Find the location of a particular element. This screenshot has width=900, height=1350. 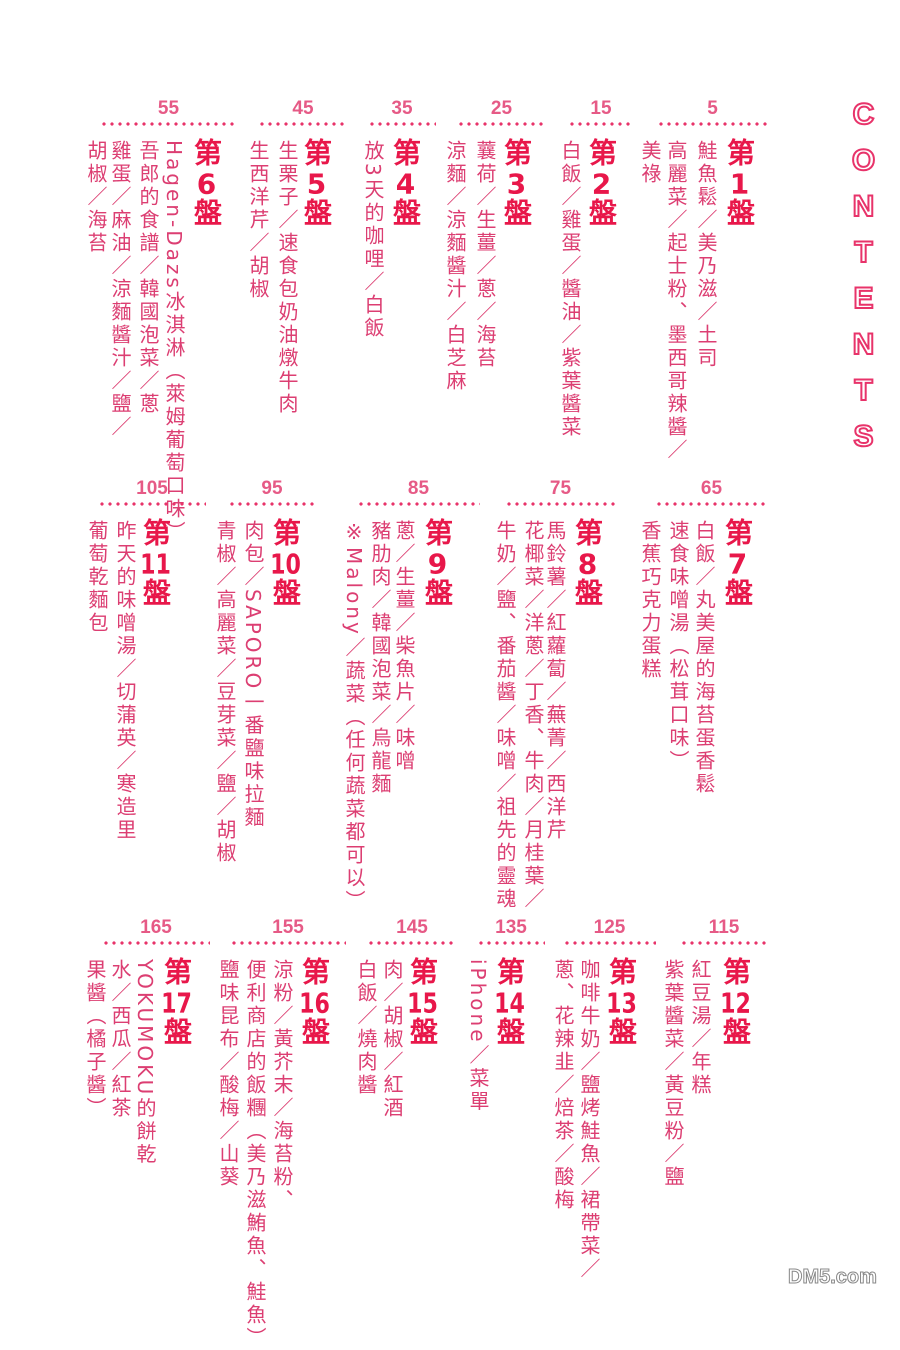

page-number: 125 is located at coordinates (609, 927).